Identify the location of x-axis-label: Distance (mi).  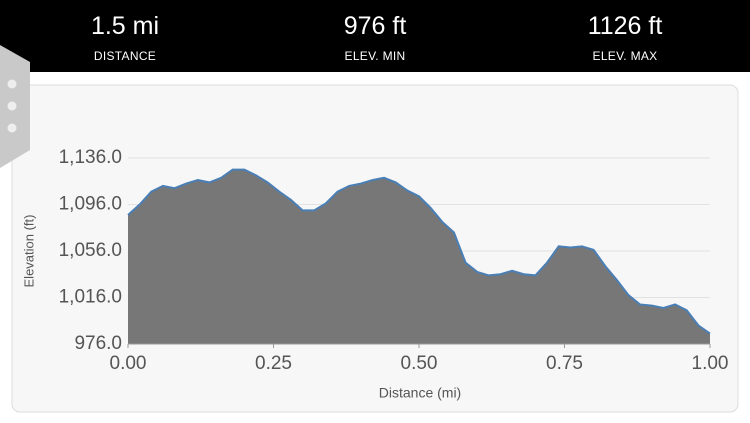
(420, 393).